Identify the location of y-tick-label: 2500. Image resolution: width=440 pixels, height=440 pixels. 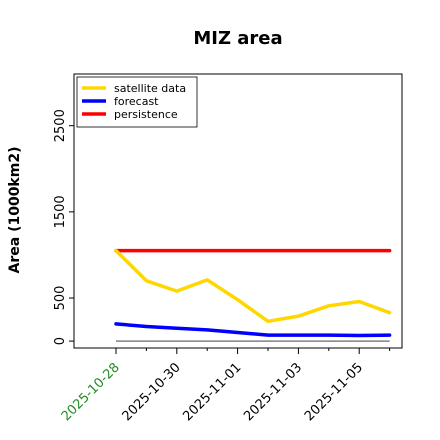
(60, 125).